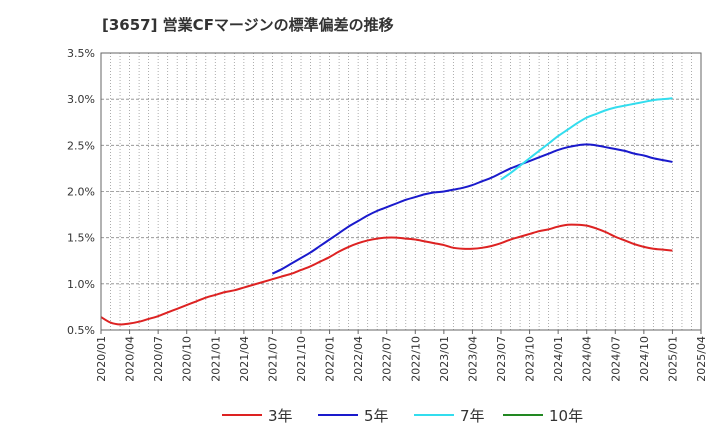  I want to click on x-tick-label: 2025/01, so click(672, 359).